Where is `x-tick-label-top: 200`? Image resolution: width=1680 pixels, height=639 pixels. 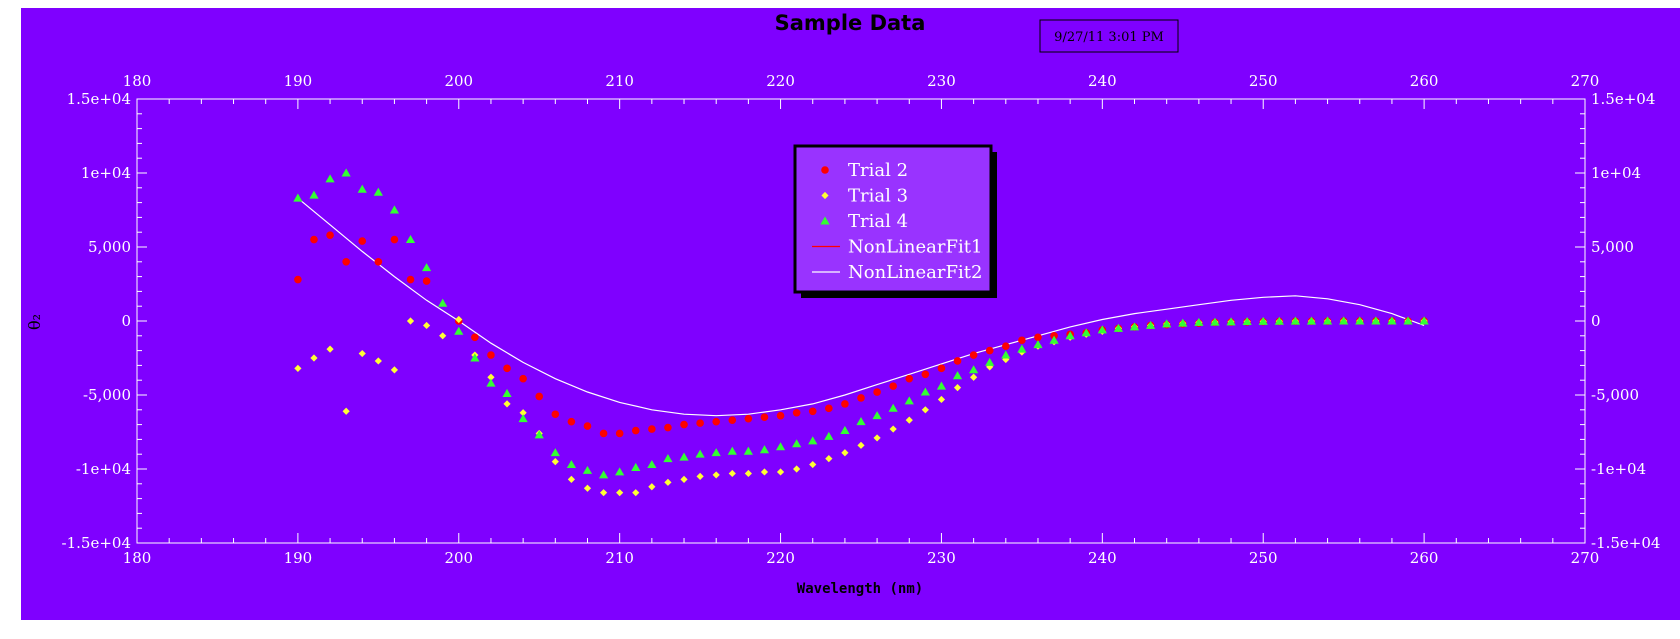
x-tick-label-top: 200 is located at coordinates (458, 81).